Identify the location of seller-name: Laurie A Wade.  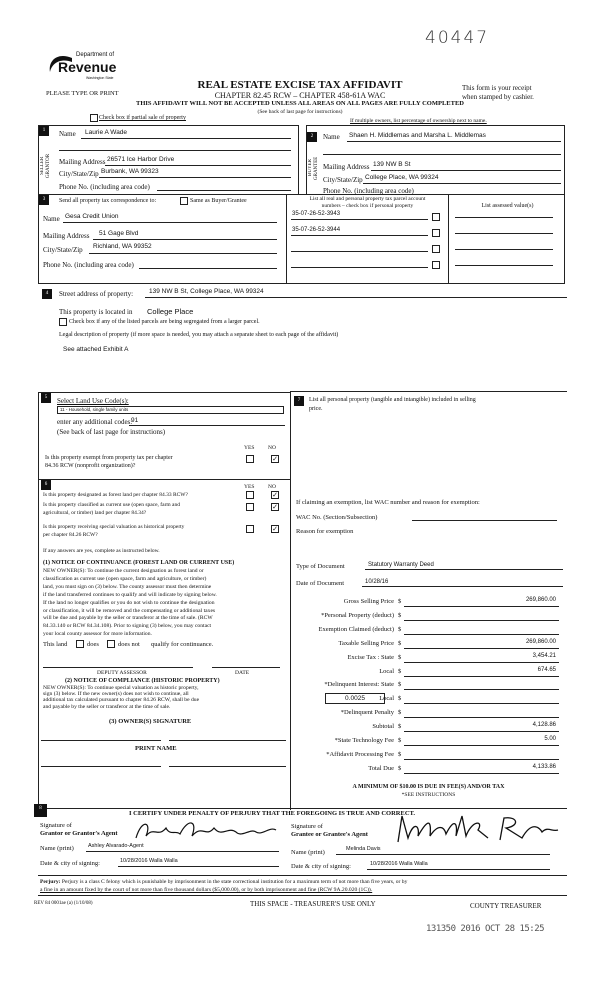
(106, 132).